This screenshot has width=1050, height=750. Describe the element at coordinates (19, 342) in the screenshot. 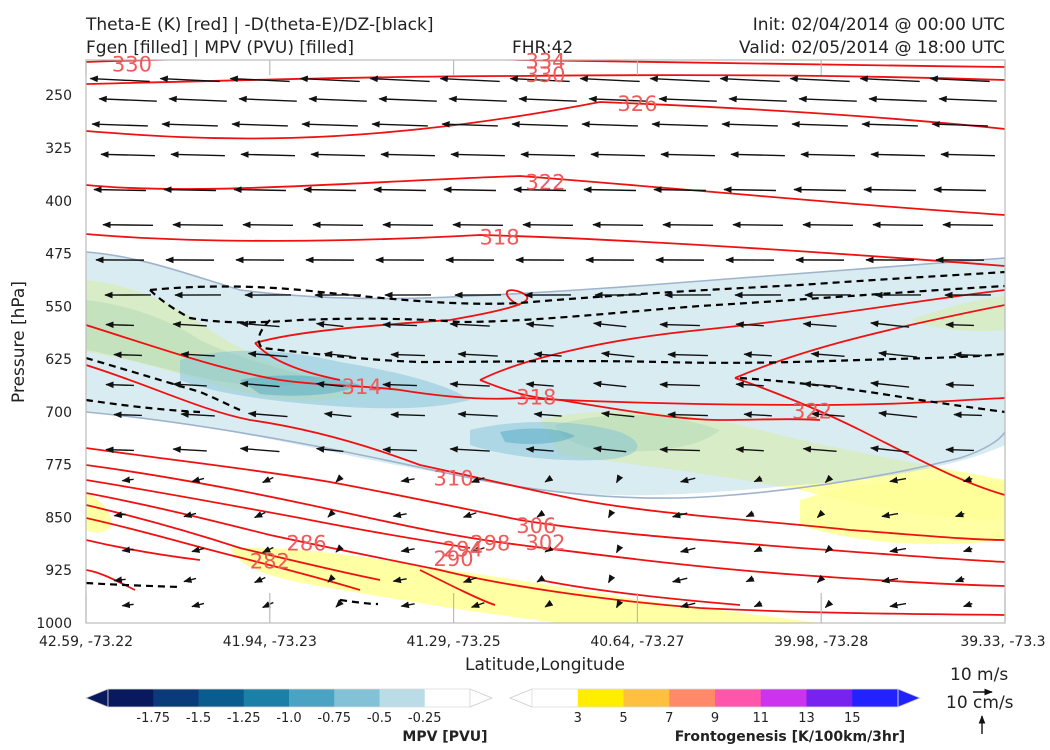

I see `y-axis-title: Pressure [hPa]` at that location.